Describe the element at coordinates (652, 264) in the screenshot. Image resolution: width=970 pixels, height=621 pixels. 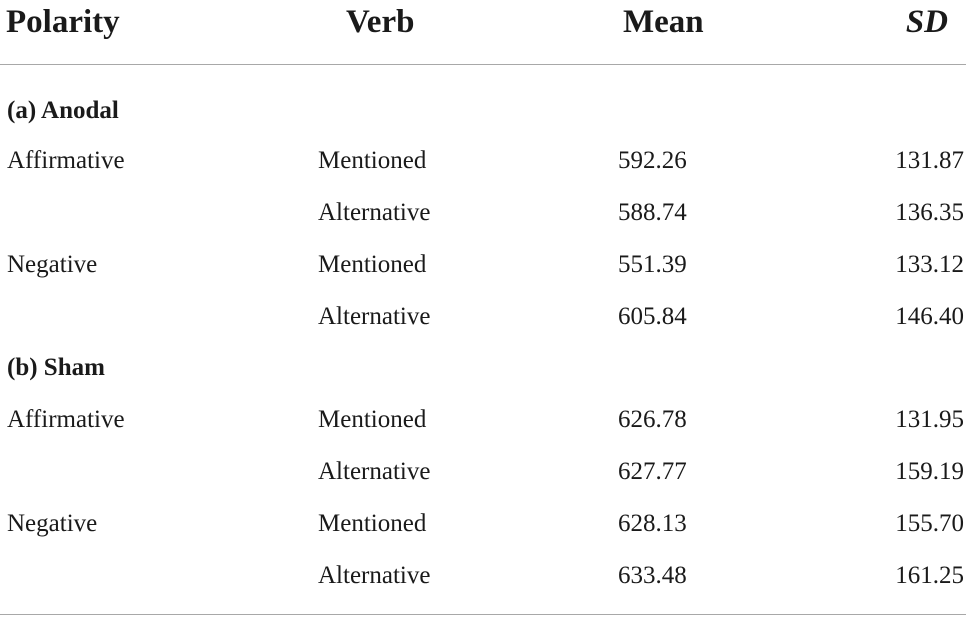
I see `table-cell-mean: 551.39` at that location.